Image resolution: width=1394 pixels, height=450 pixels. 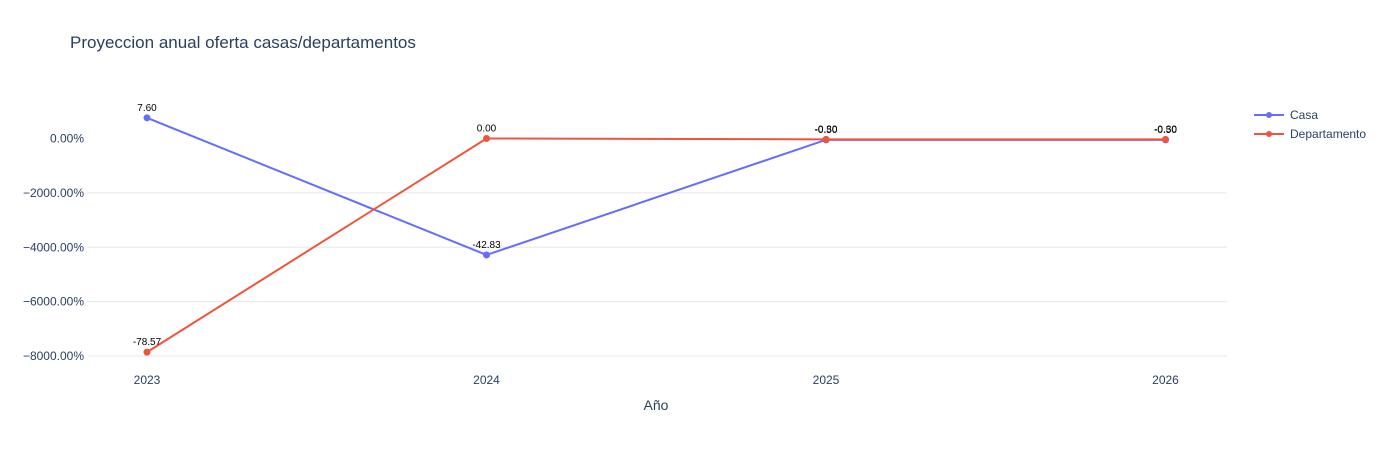 I want to click on legend-item-departamento: Departamento, so click(x=1310, y=134).